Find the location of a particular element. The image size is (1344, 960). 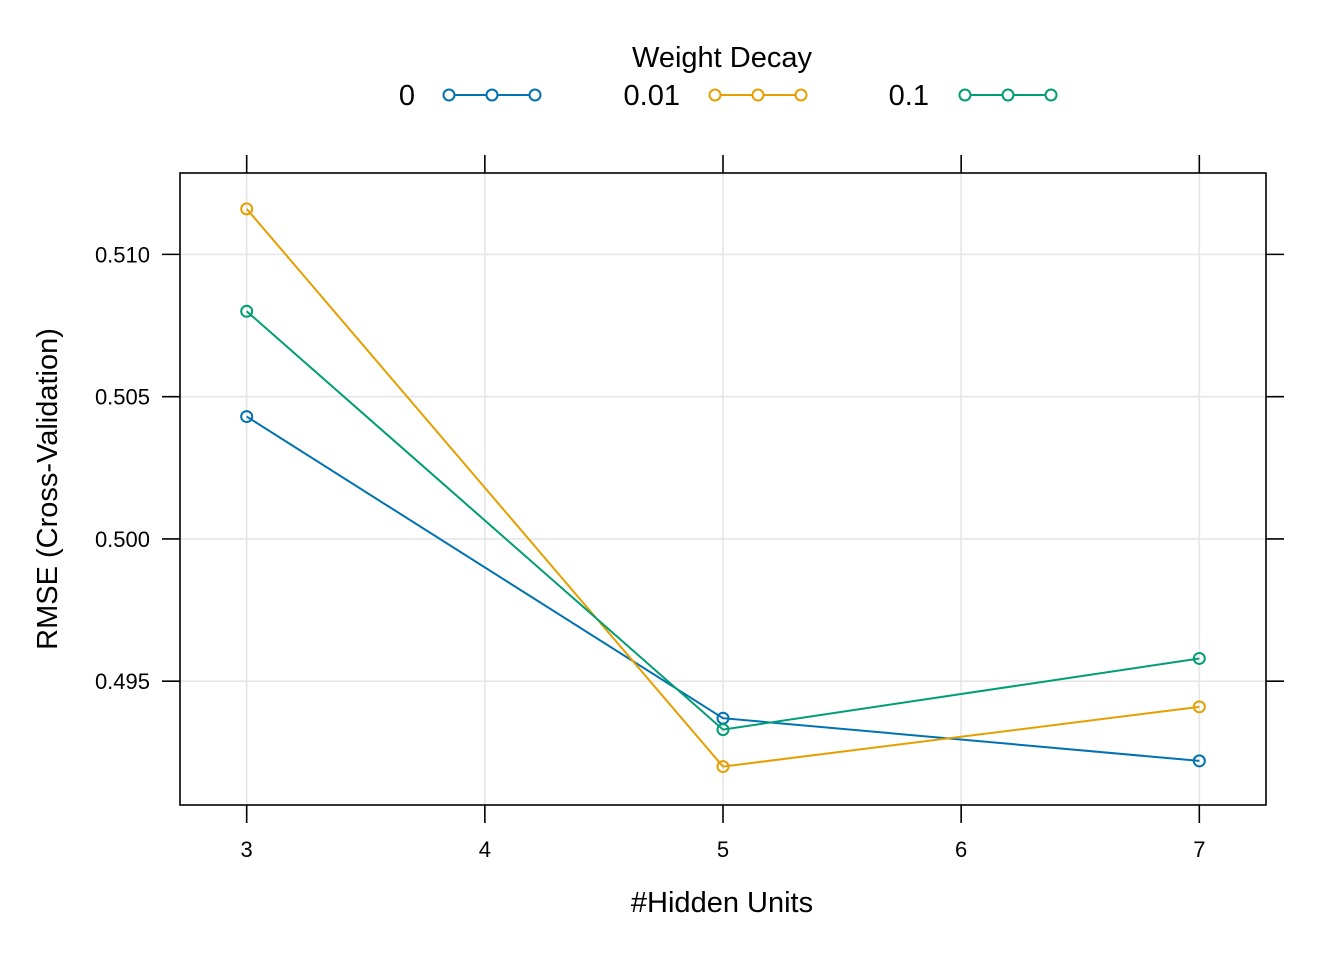

legend: Weight Decay 0 0.01 0.1 is located at coordinates (728, 77).